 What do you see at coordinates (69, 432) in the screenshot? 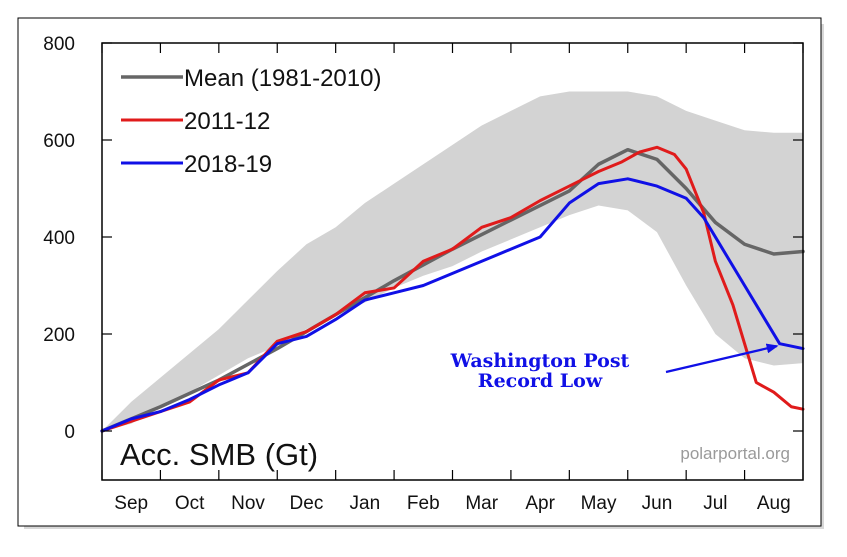
I see `y-tick-label-0: 0` at bounding box center [69, 432].